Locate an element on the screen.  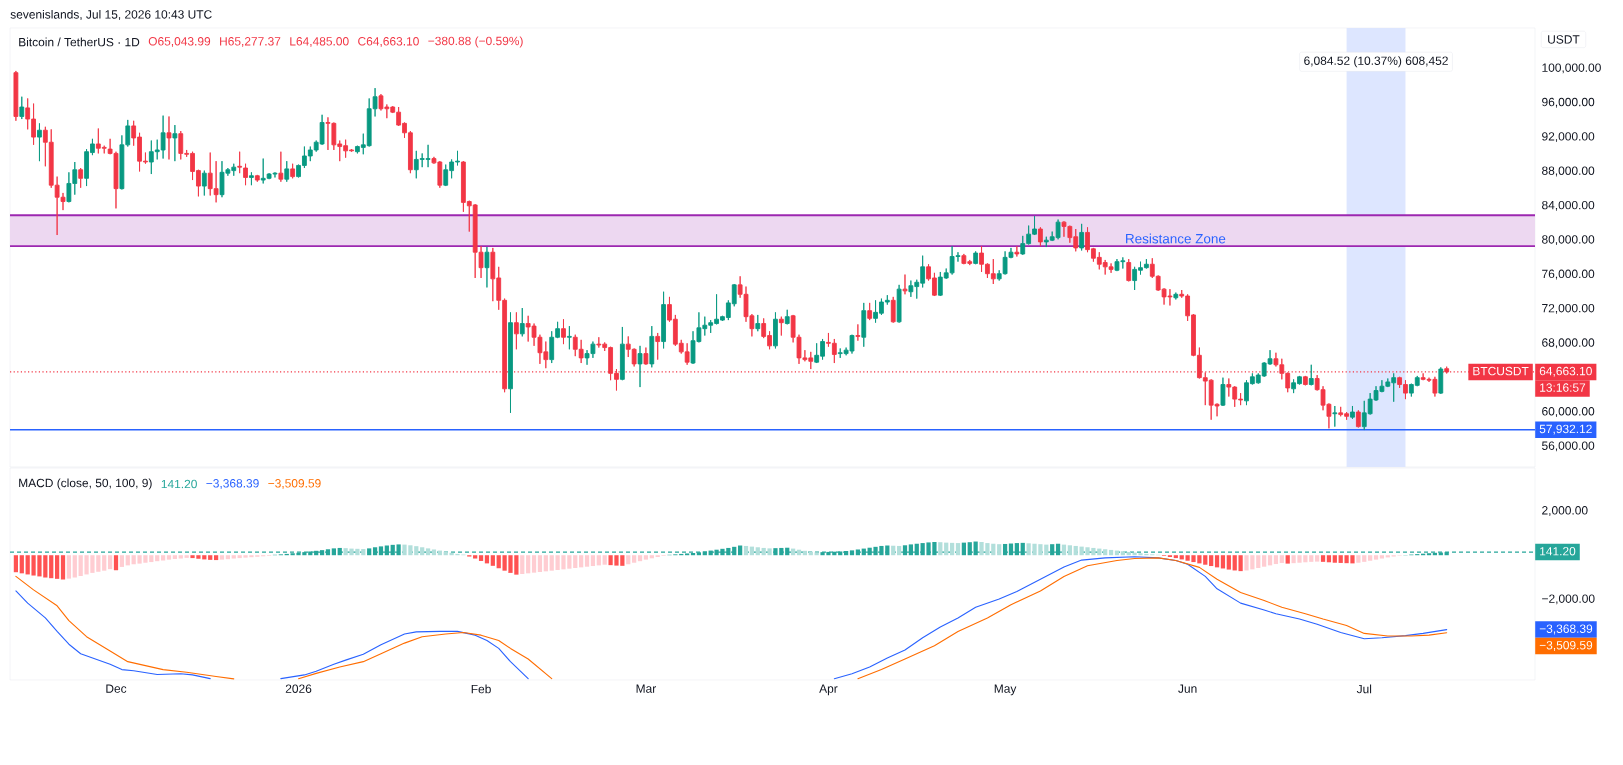
y-tick-label: 84,000.00 is located at coordinates (1568, 205).